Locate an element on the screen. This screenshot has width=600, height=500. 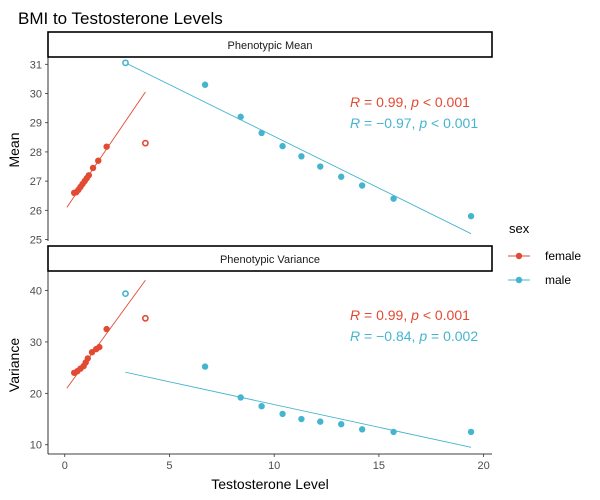
x-tick-label: 15 is located at coordinates (379, 466).